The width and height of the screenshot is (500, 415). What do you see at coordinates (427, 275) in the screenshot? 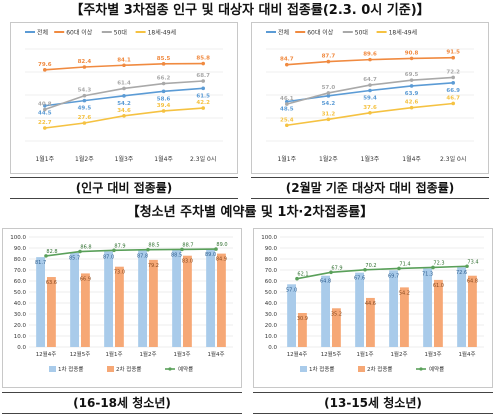
I see `bar-label-first: 71.3` at bounding box center [427, 275].